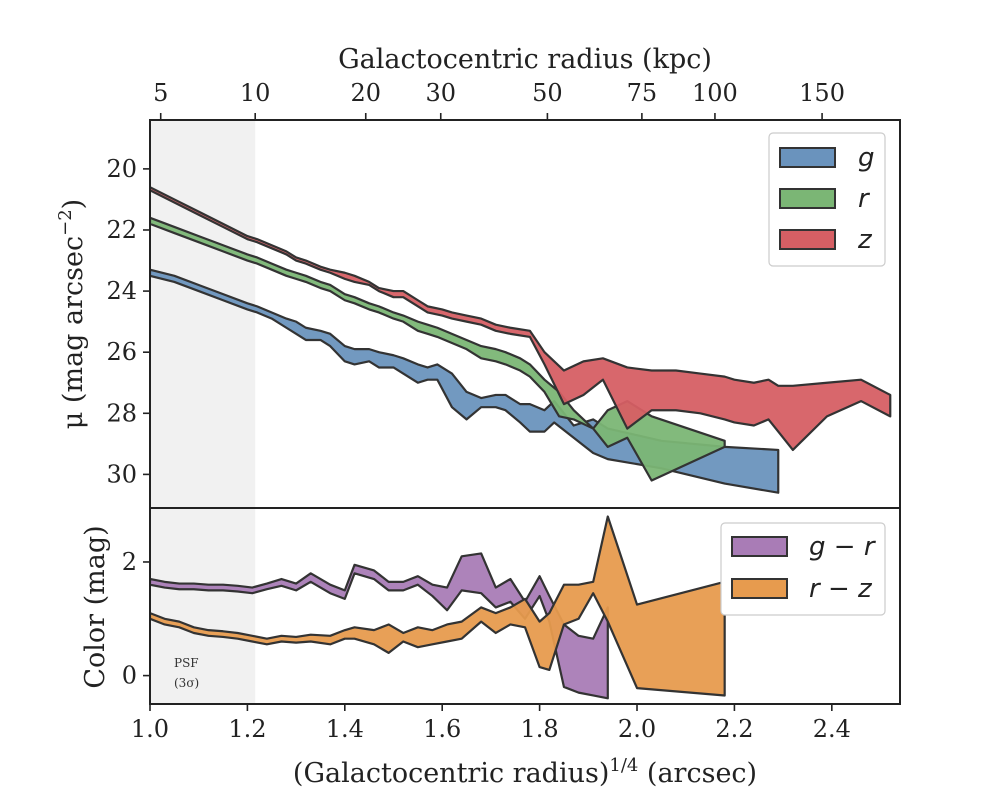 The image size is (1000, 800). I want to click on y-tick-label: 24, so click(121, 291).